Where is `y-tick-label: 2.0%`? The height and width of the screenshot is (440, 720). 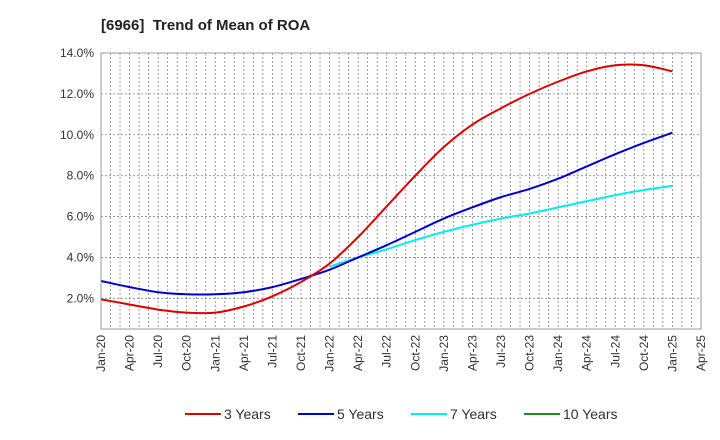
y-tick-label: 2.0% is located at coordinates (81, 298).